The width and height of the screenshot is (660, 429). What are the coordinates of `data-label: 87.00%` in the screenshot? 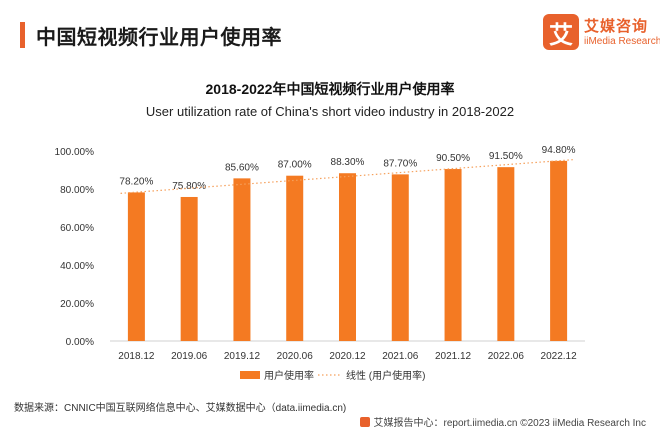 It's located at (295, 165).